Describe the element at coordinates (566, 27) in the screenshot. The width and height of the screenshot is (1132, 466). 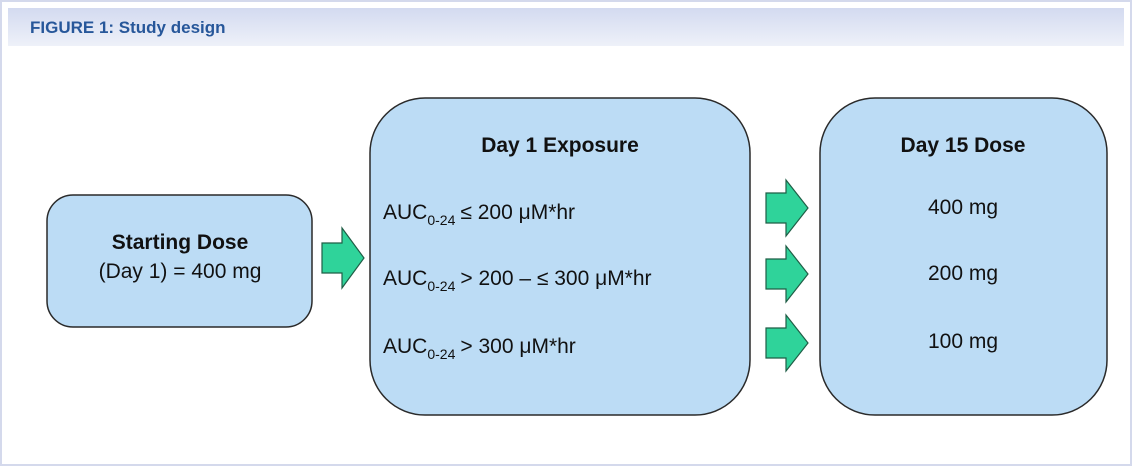
I see `header-bar` at that location.